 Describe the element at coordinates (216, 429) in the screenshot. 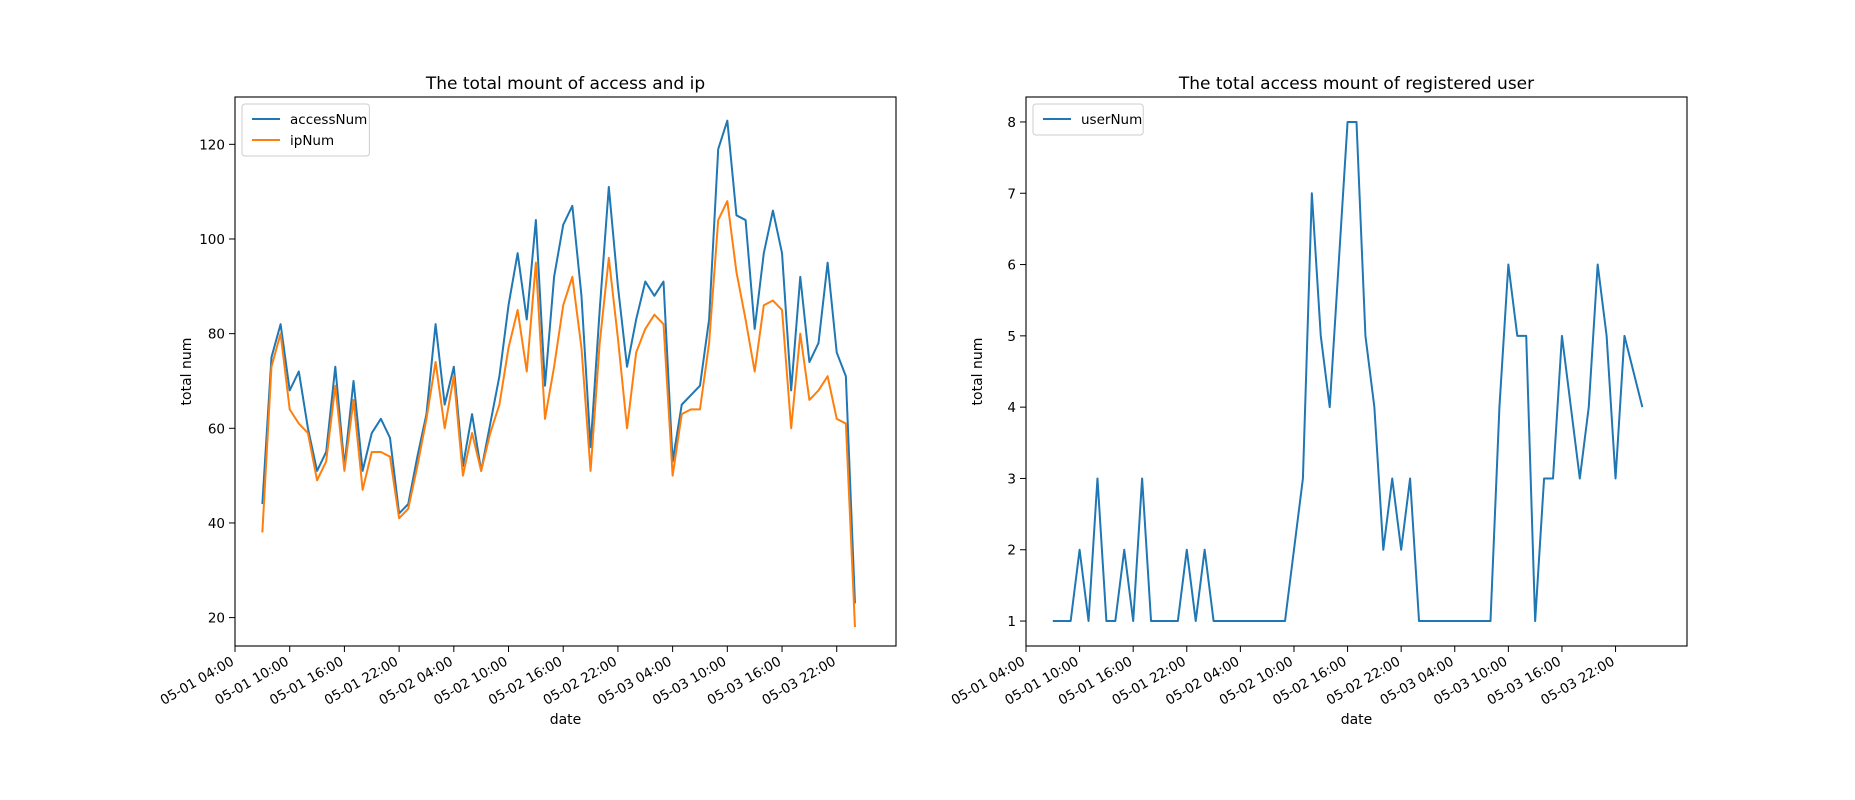

I see `y-tick-label: 60` at that location.